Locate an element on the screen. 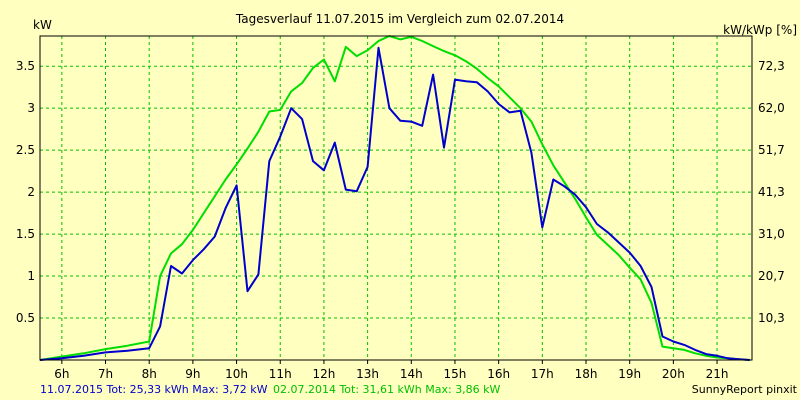  y-tick-label-left: 0.5 is located at coordinates (25, 318).